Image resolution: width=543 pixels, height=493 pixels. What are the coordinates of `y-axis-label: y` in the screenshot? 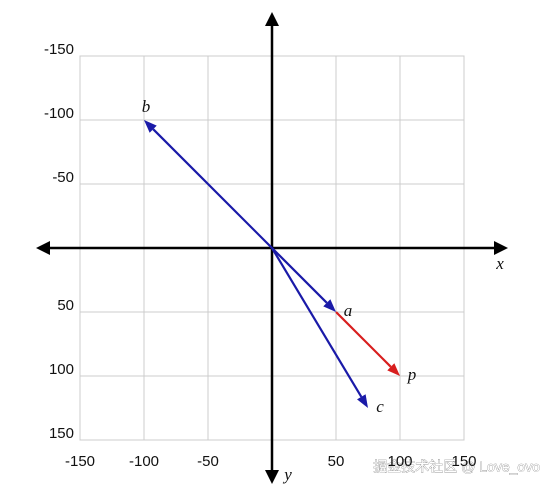 It's located at (287, 474).